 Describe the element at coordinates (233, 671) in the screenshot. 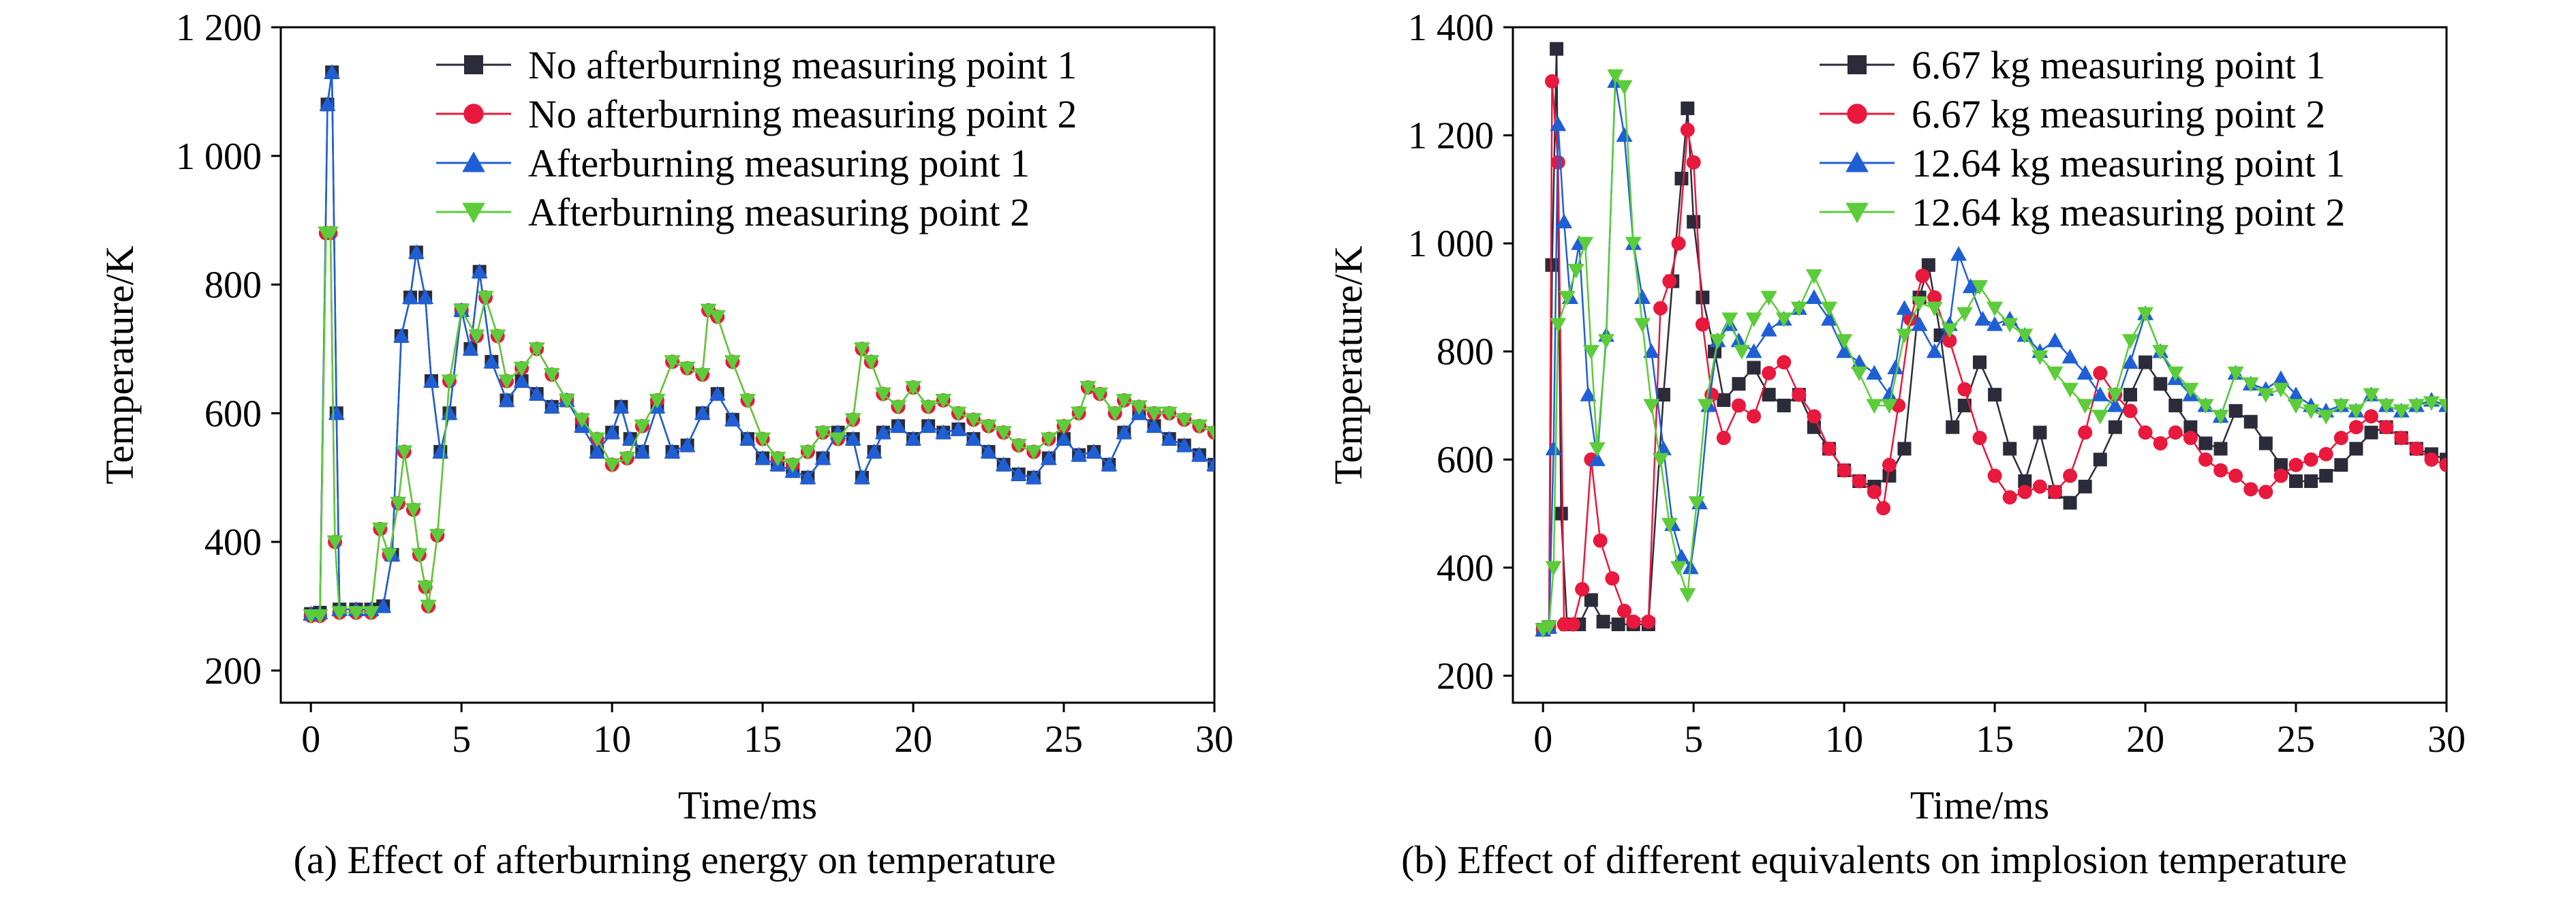

I see `a-y-tick-label: 200` at that location.